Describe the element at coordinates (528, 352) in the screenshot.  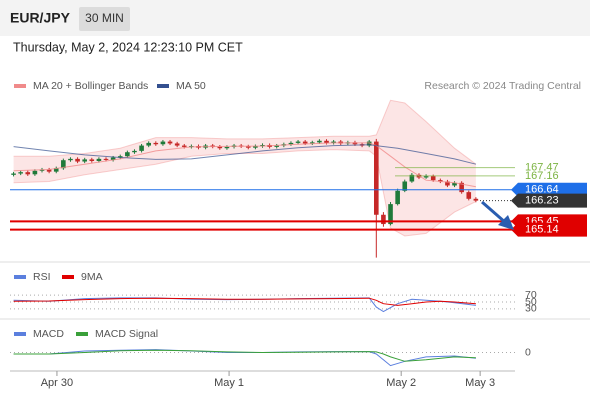
I see `y-tick-label: 0` at that location.